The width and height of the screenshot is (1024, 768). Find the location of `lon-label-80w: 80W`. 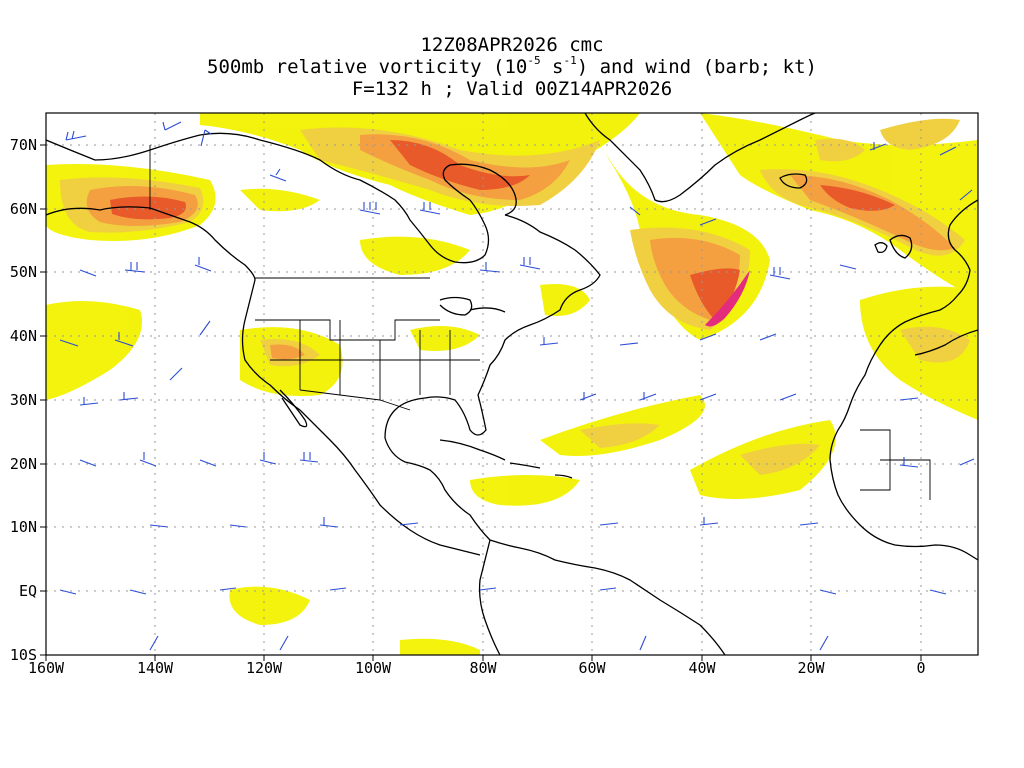

lon-label-80w: 80W is located at coordinates (483, 668).